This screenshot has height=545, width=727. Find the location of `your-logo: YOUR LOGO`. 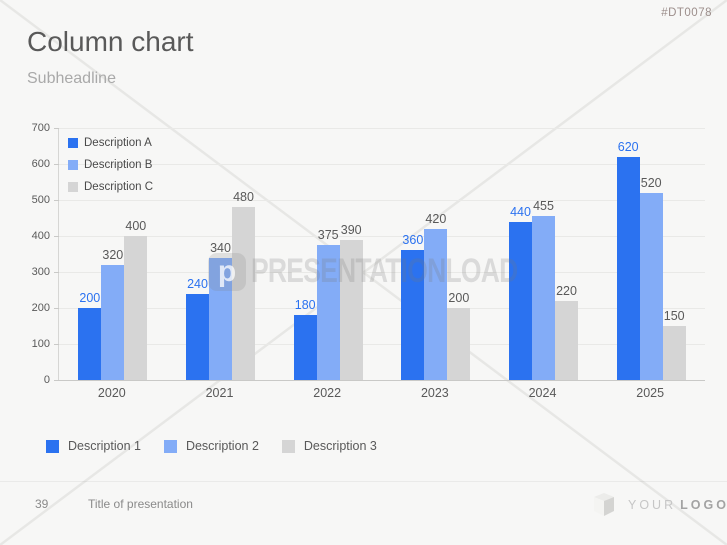

your-logo: YOUR LOGO is located at coordinates (660, 504).